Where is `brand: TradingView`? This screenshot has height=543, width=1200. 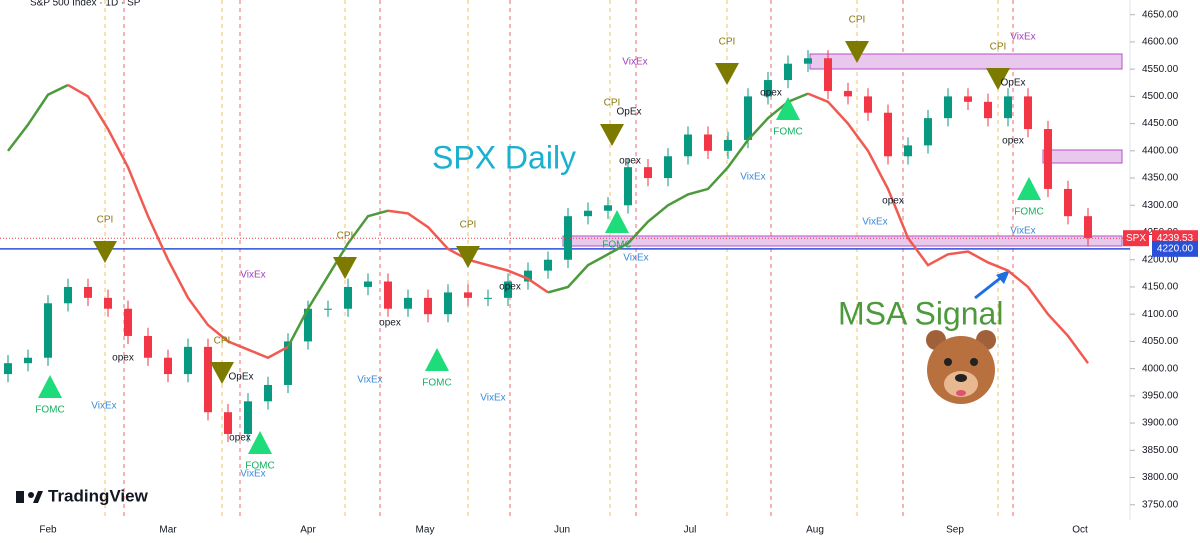
brand: TradingView is located at coordinates (98, 495).